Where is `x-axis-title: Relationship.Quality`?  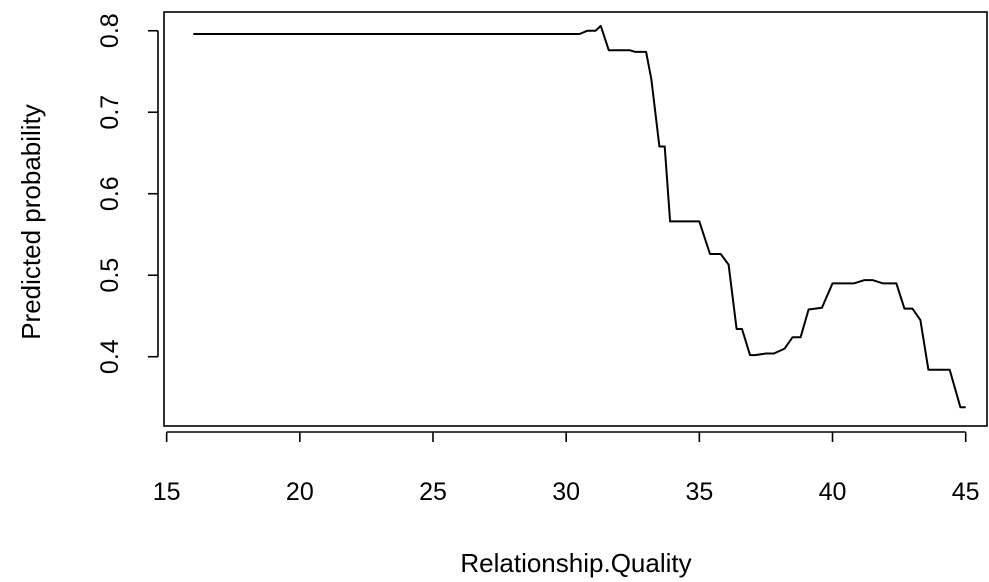
x-axis-title: Relationship.Quality is located at coordinates (575, 563).